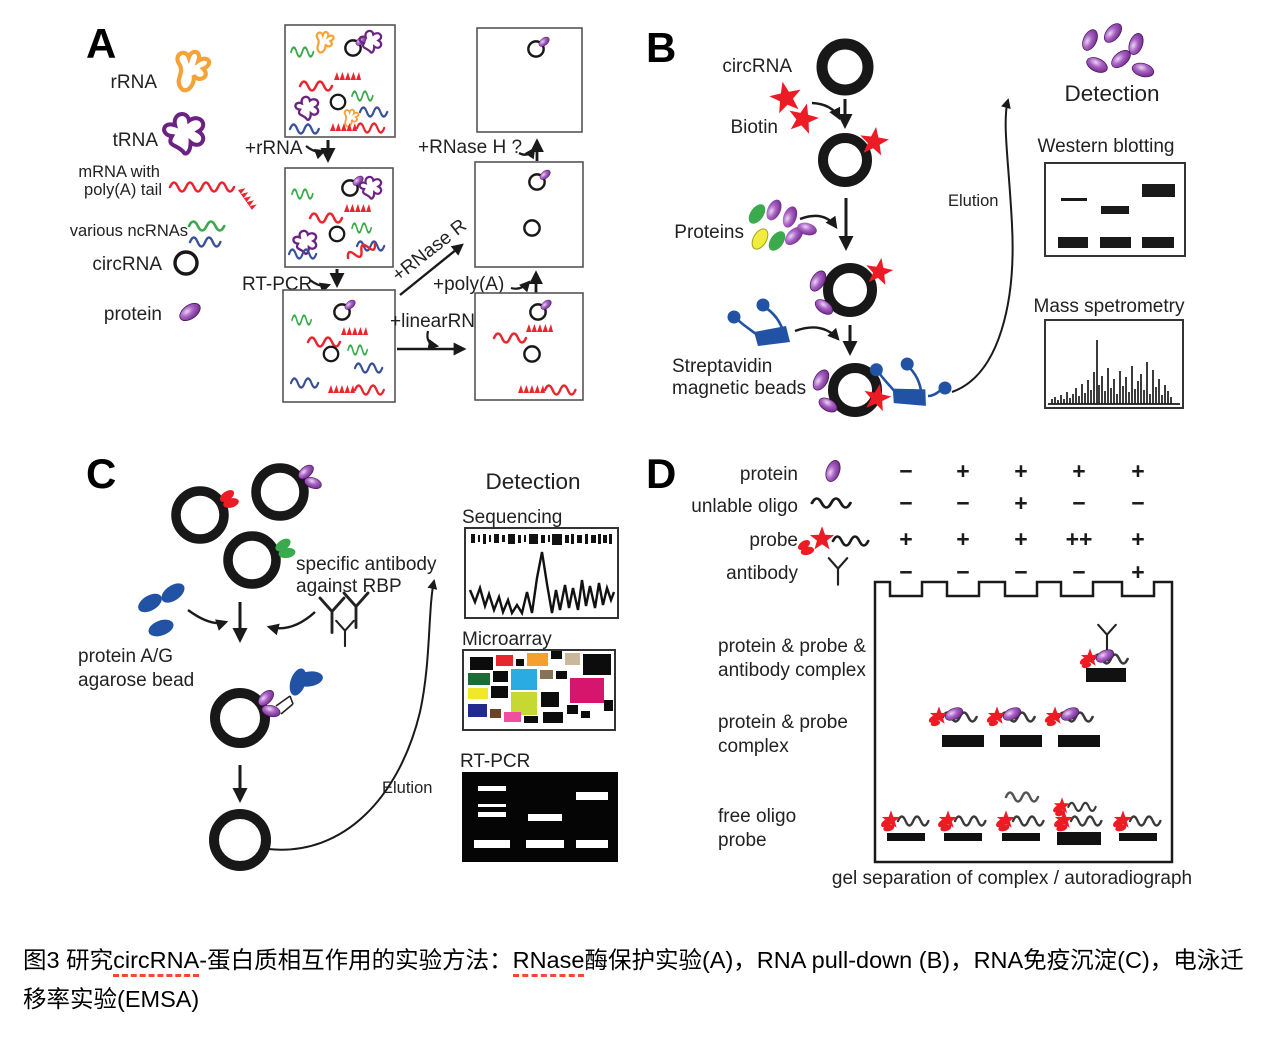 The height and width of the screenshot is (1042, 1280). I want to click on protein-ag-label-1: protein A/G, so click(125, 656).